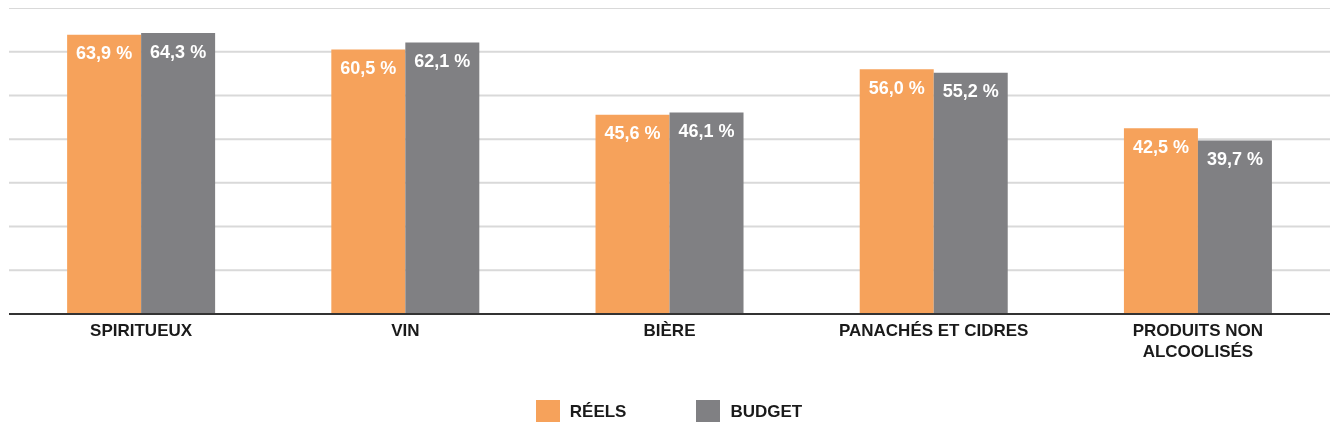 This screenshot has height=422, width=1338. What do you see at coordinates (933, 330) in the screenshot?
I see `x-tick-label: PANACHÉS ET CIDRES` at bounding box center [933, 330].